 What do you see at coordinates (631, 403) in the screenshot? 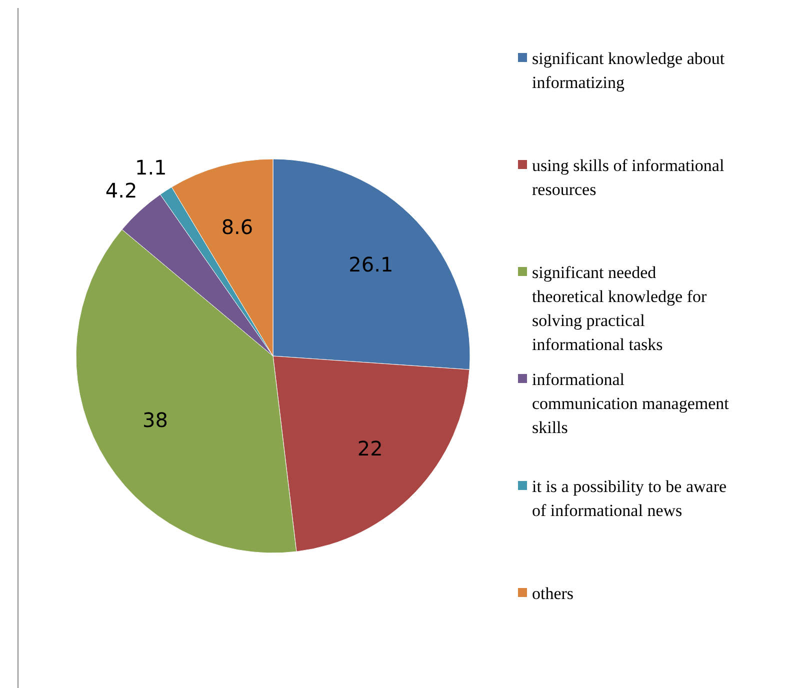
I see `legend-label: informational communication management skills` at bounding box center [631, 403].